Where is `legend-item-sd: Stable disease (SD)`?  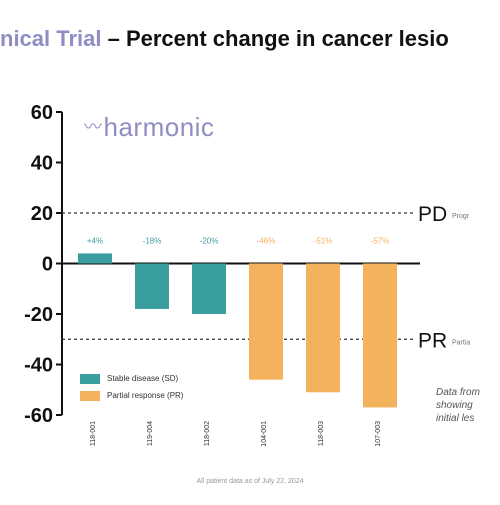
legend-item-sd: Stable disease (SD) is located at coordinates (155, 378).